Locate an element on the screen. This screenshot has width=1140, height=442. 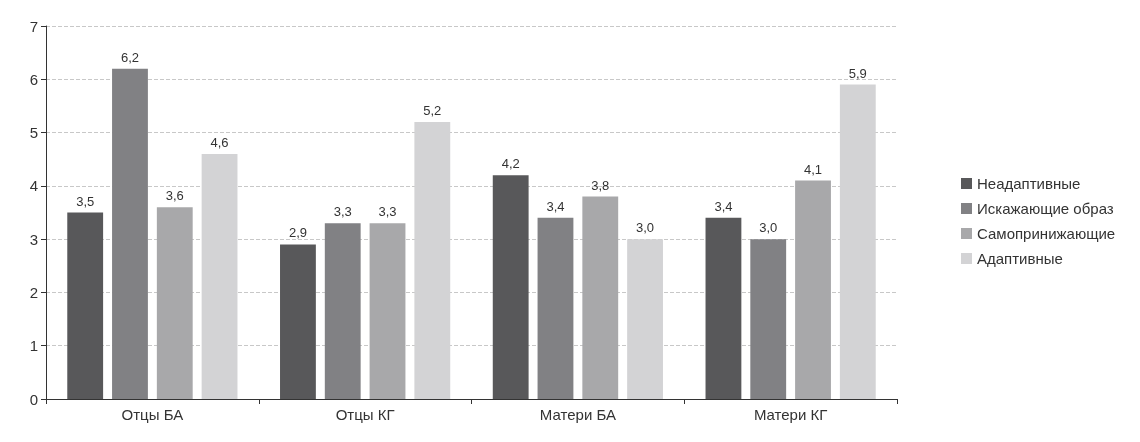
x-tick-label: Отцы КГ is located at coordinates (365, 414).